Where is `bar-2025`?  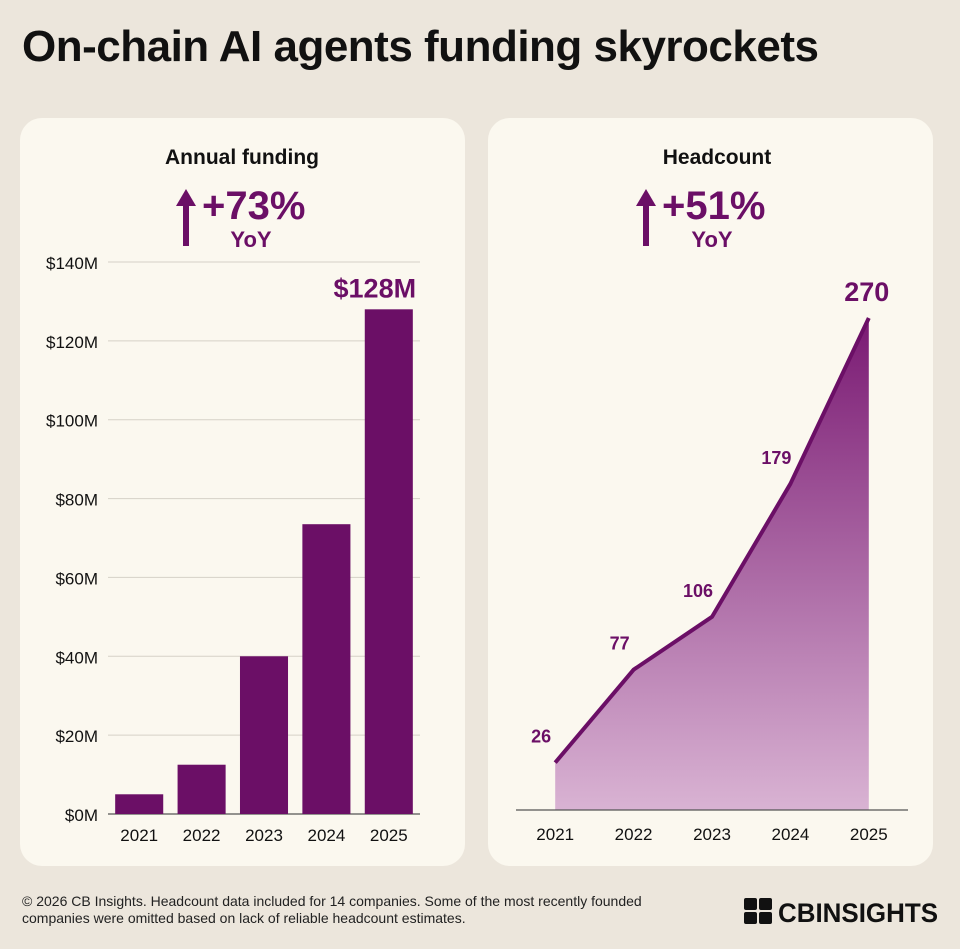
bar-2025 is located at coordinates (388, 561).